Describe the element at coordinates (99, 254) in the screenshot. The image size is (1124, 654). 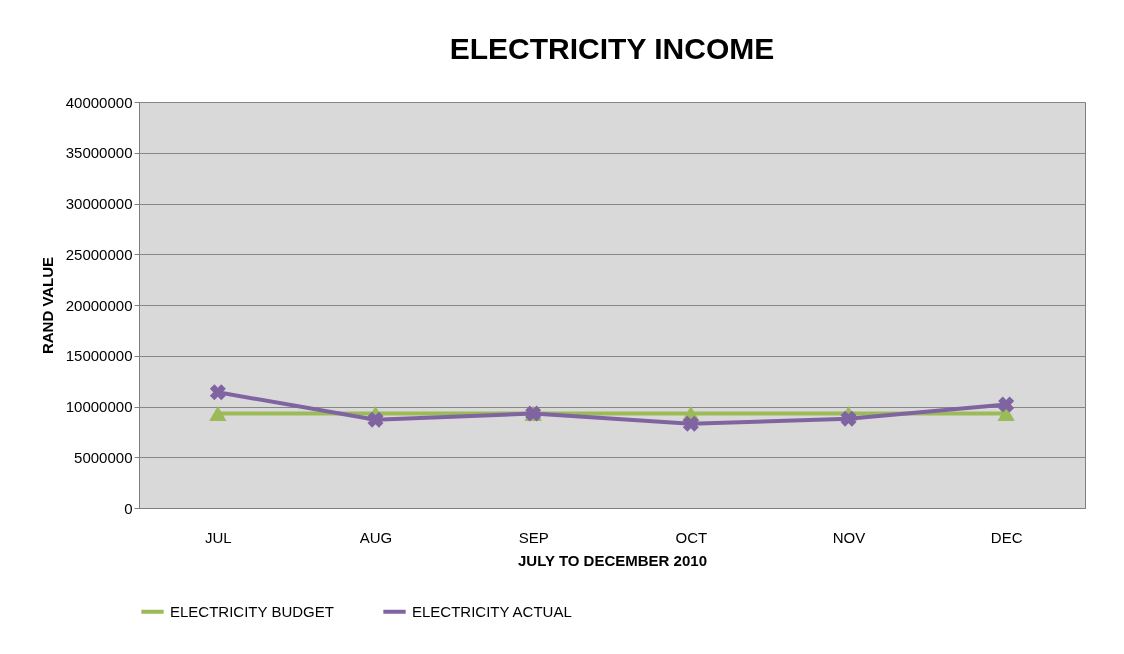
I see `y-tick-label: 25000000` at that location.